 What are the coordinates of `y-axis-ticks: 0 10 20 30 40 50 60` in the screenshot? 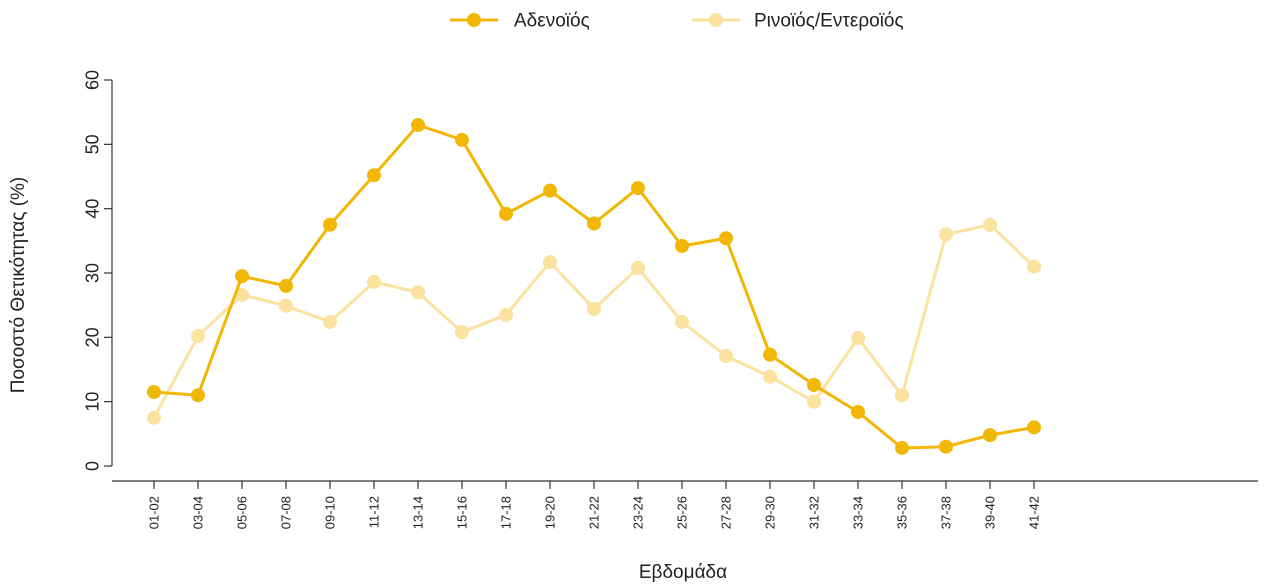 It's located at (97, 270).